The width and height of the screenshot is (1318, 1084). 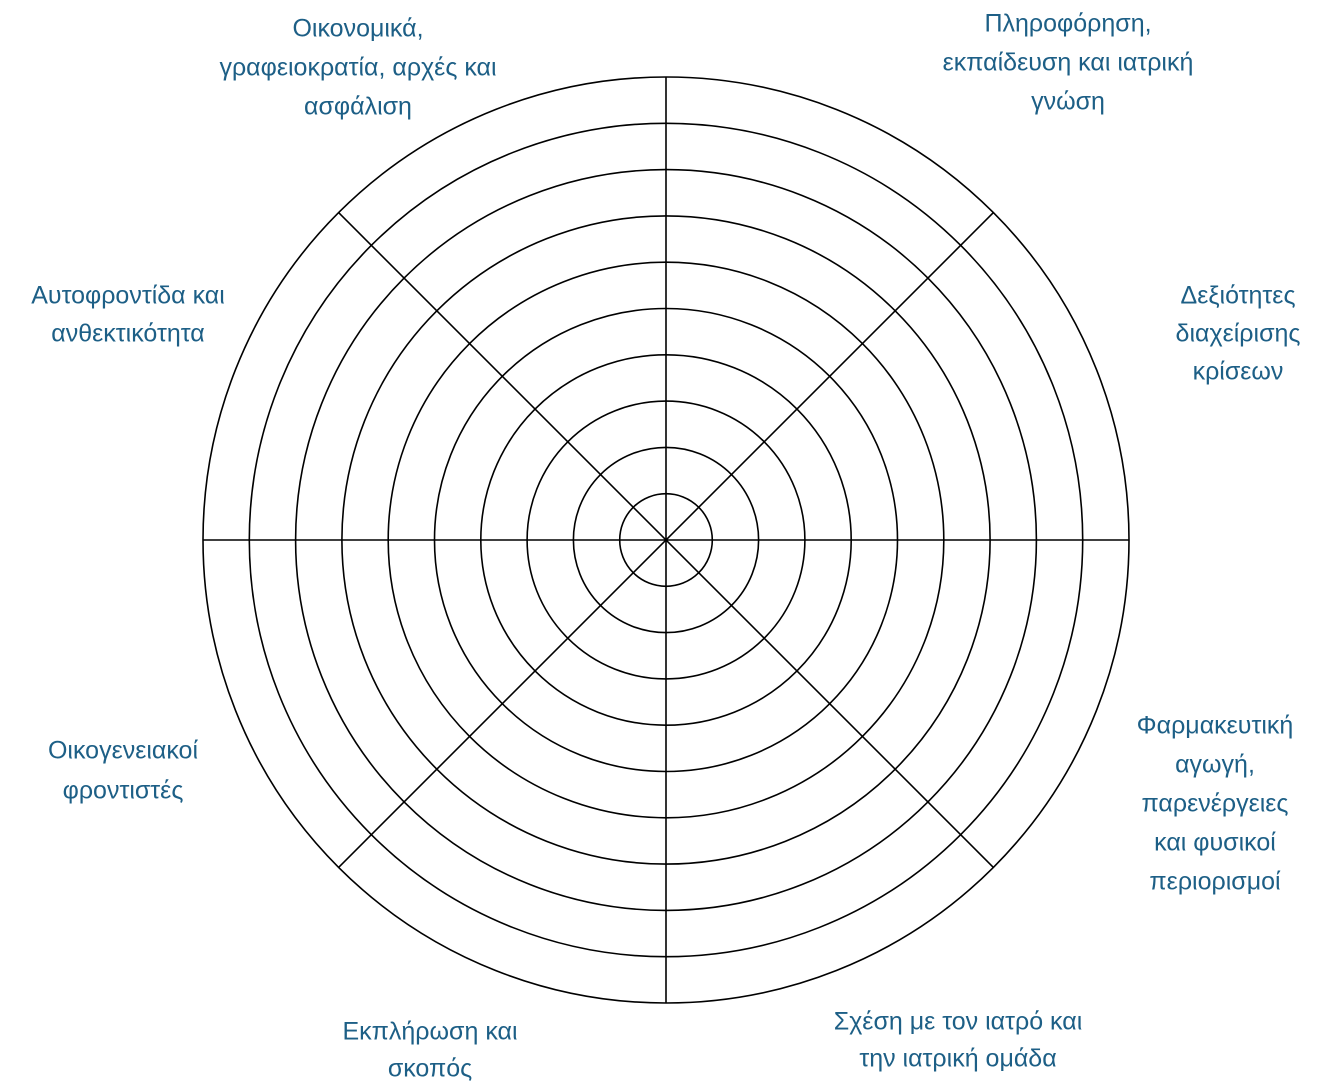 I want to click on label-line: φροντιστές, so click(x=123, y=791).